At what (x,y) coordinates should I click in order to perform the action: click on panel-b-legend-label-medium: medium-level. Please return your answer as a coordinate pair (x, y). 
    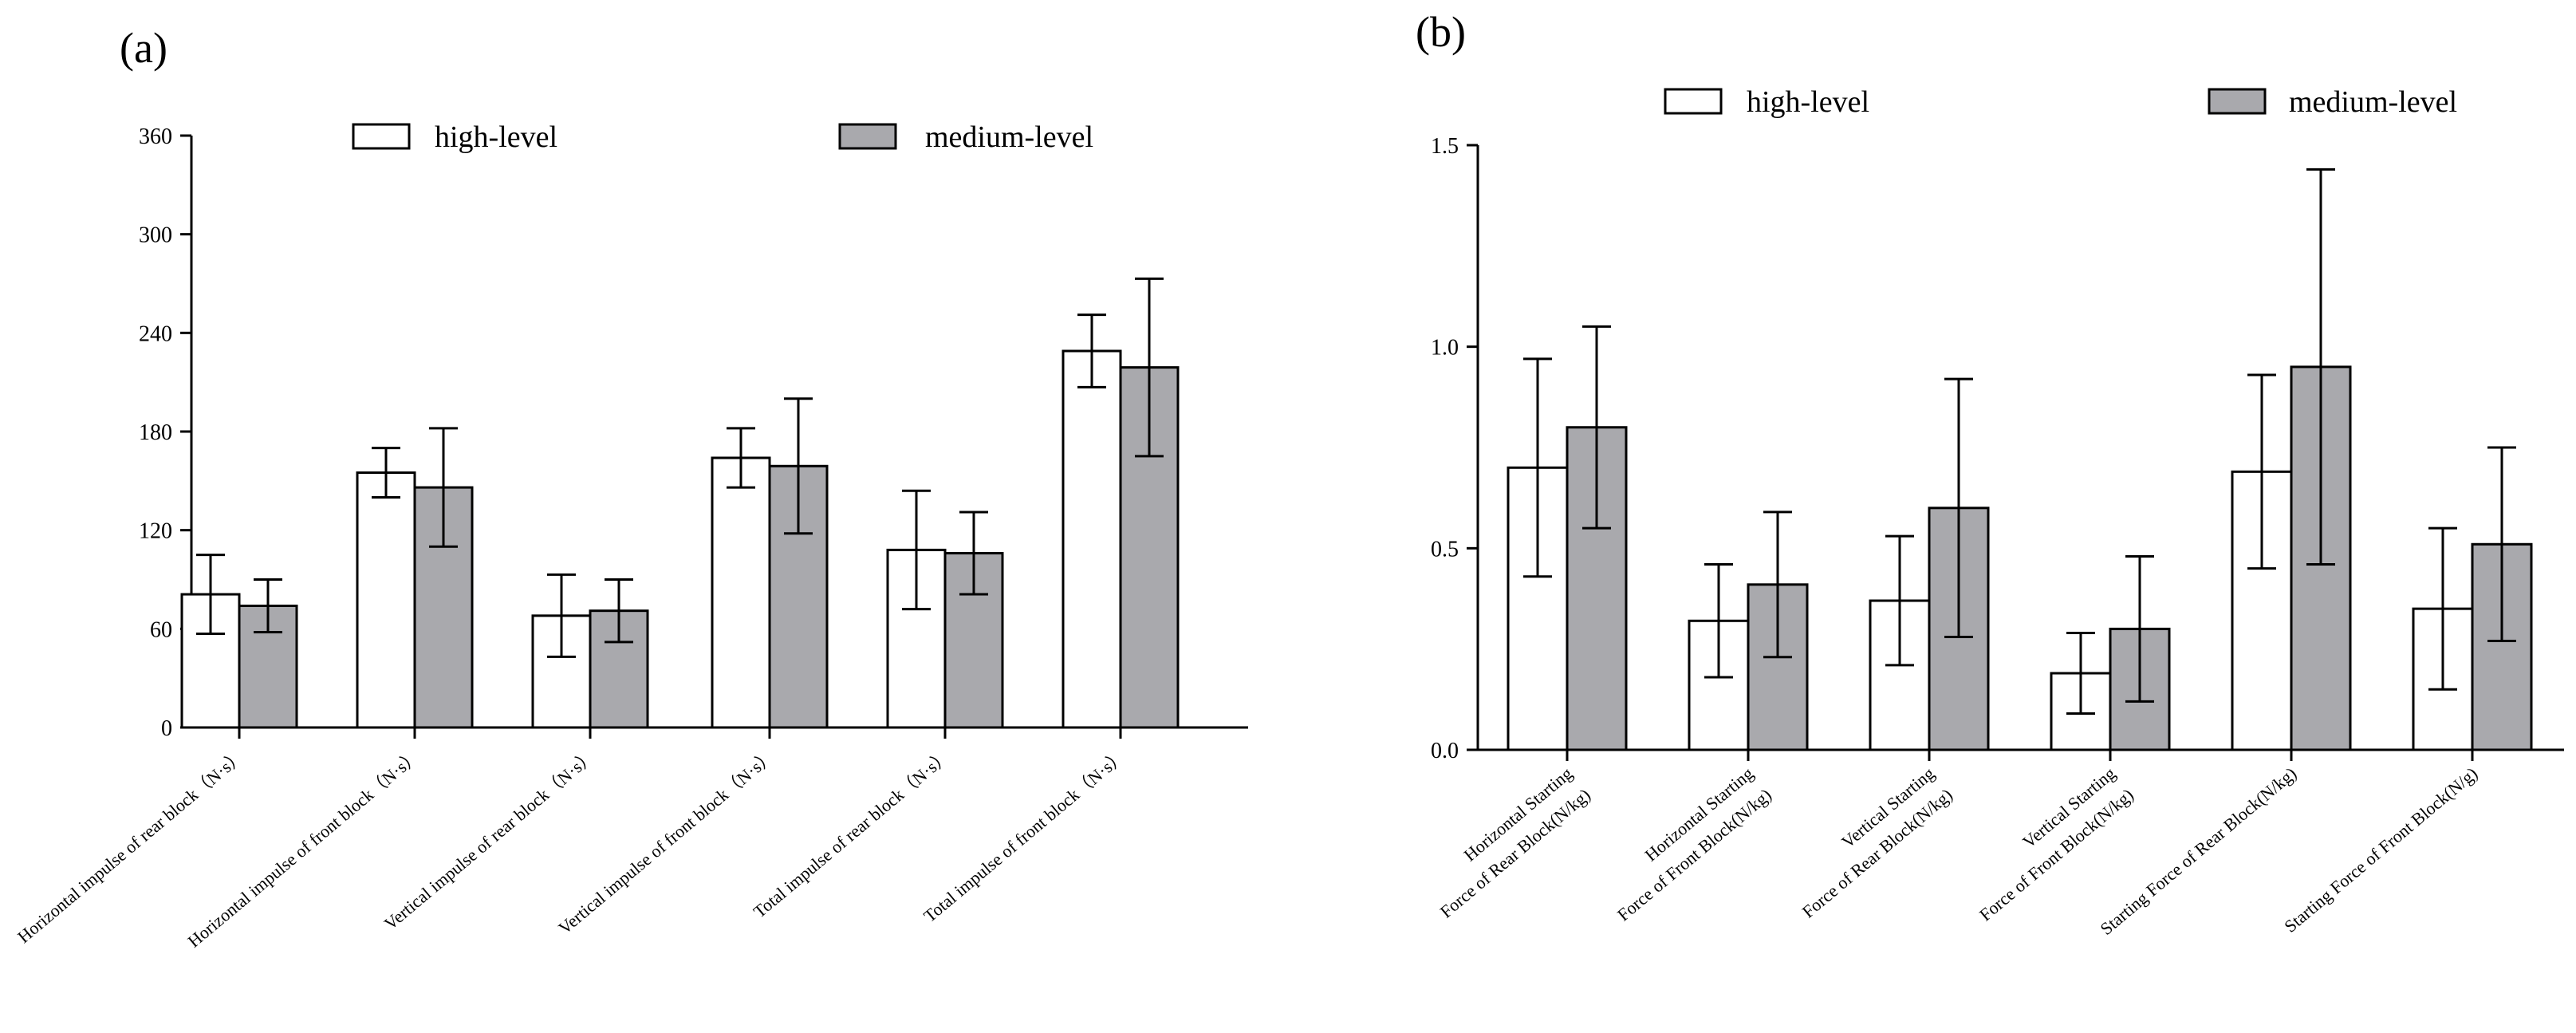
    Looking at the image, I should click on (2373, 102).